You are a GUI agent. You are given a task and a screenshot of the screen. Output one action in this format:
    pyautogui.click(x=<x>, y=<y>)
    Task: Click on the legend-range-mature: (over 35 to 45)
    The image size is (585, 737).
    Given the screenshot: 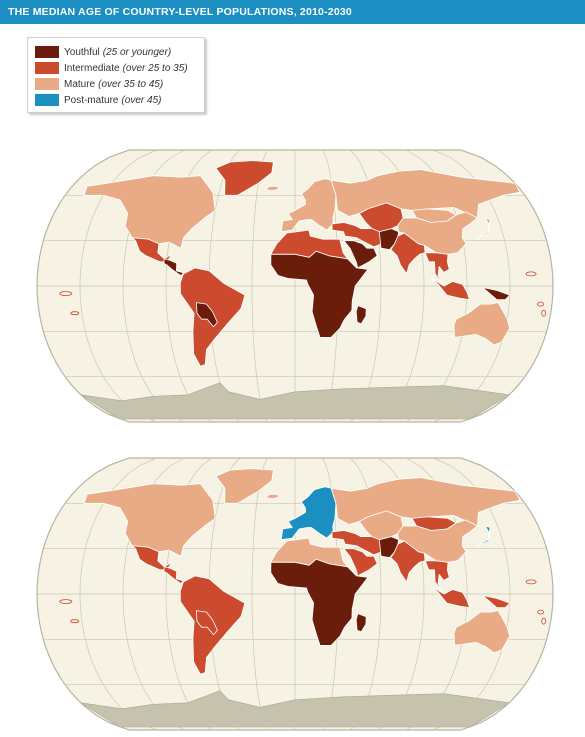 What is the action you would take?
    pyautogui.click(x=131, y=84)
    